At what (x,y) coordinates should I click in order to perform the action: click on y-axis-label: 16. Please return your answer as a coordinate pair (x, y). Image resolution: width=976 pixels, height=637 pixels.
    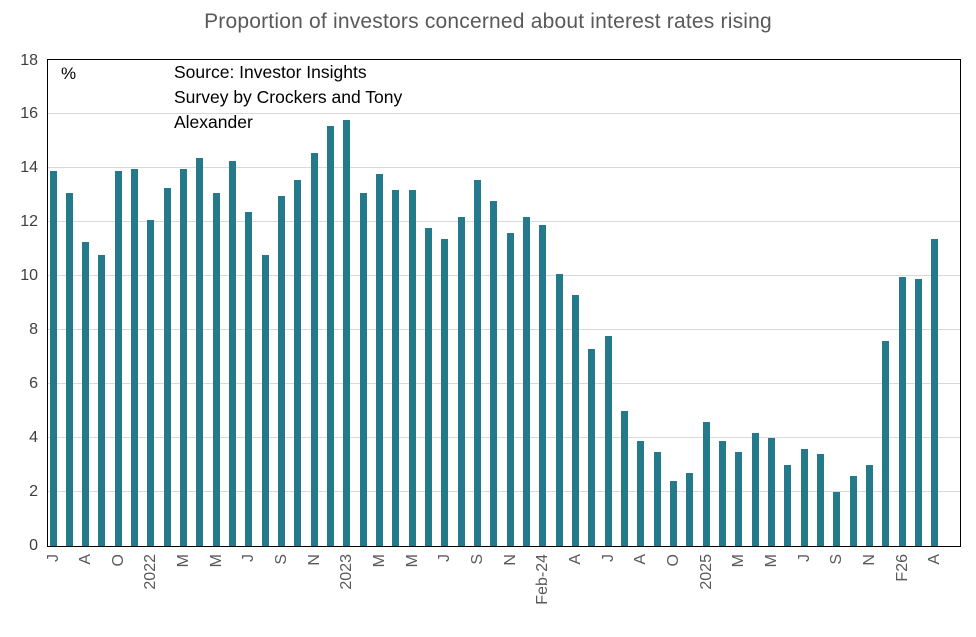
    Looking at the image, I should click on (29, 114).